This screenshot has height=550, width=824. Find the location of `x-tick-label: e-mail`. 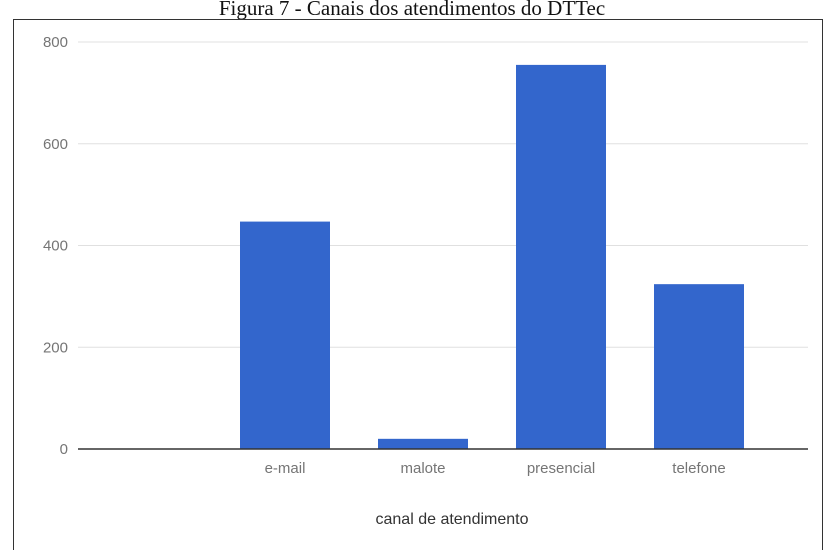

x-tick-label: e-mail is located at coordinates (285, 468).